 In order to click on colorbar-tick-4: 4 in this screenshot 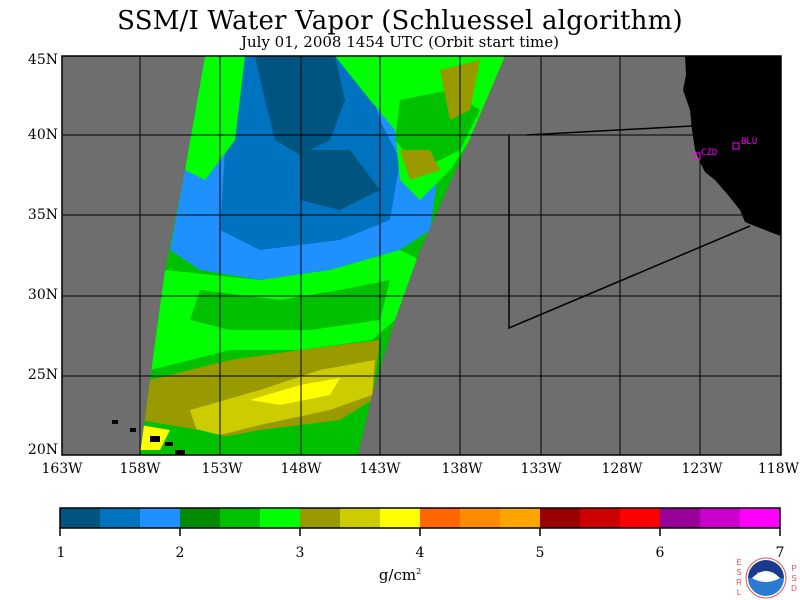, I will do `click(420, 553)`.